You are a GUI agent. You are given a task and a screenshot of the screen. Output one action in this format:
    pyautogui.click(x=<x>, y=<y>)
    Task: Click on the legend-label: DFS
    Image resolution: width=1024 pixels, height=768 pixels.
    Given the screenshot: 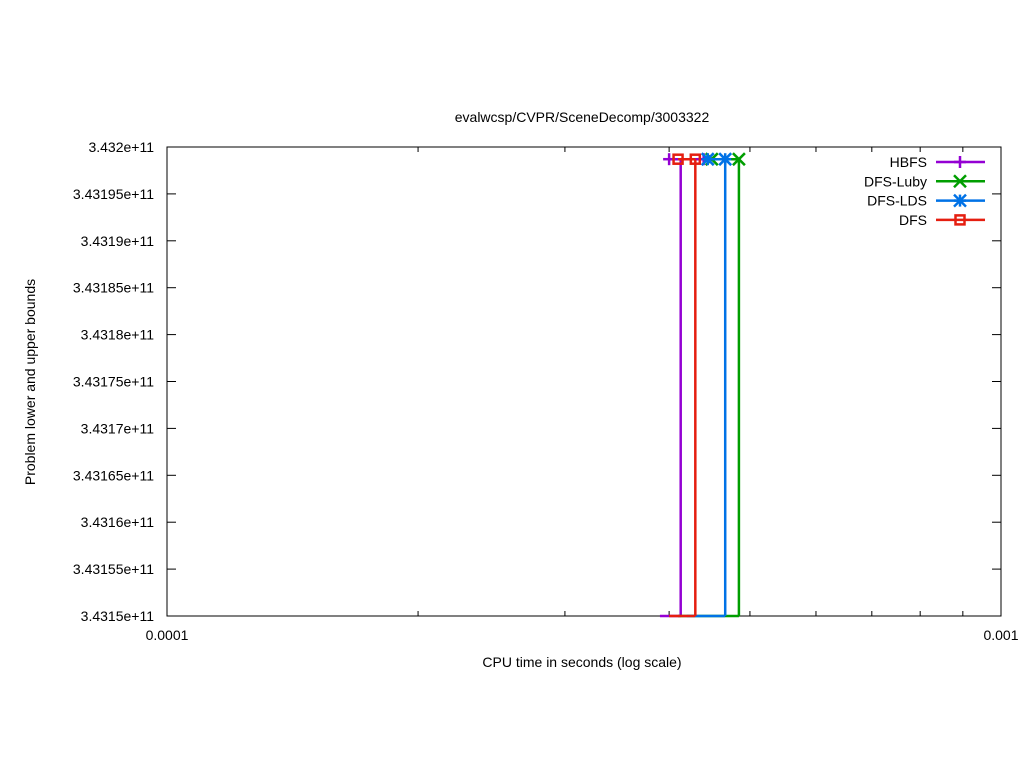 What is the action you would take?
    pyautogui.click(x=913, y=220)
    